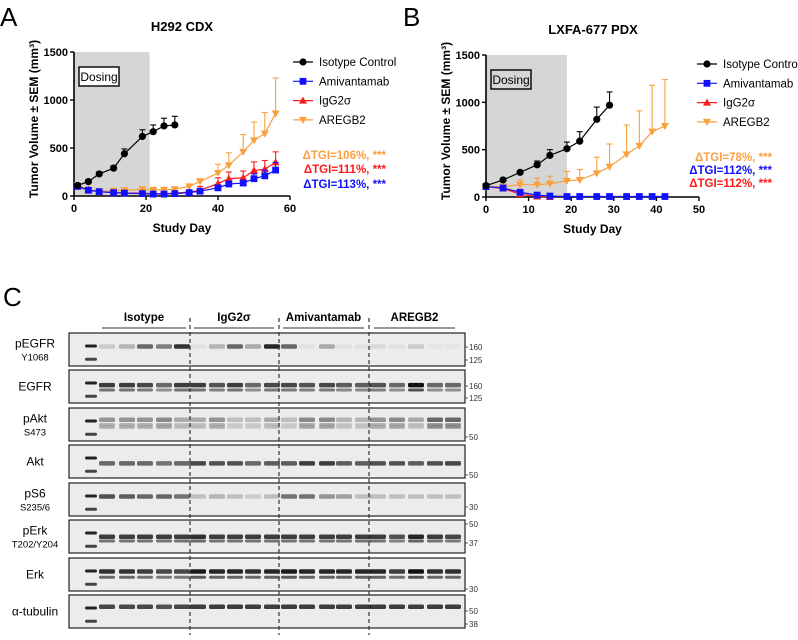  Describe the element at coordinates (35, 545) in the screenshot. I see `row-sublabel: T202/Y204` at that location.